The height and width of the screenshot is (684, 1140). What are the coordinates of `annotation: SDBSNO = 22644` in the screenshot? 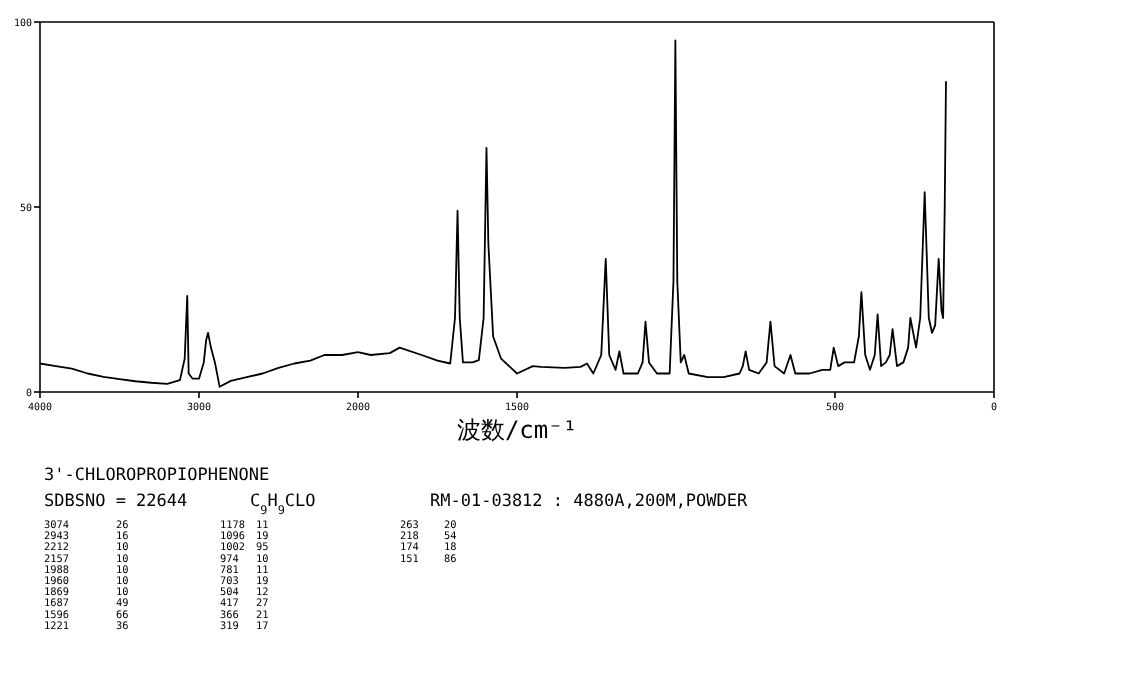 It's located at (116, 502).